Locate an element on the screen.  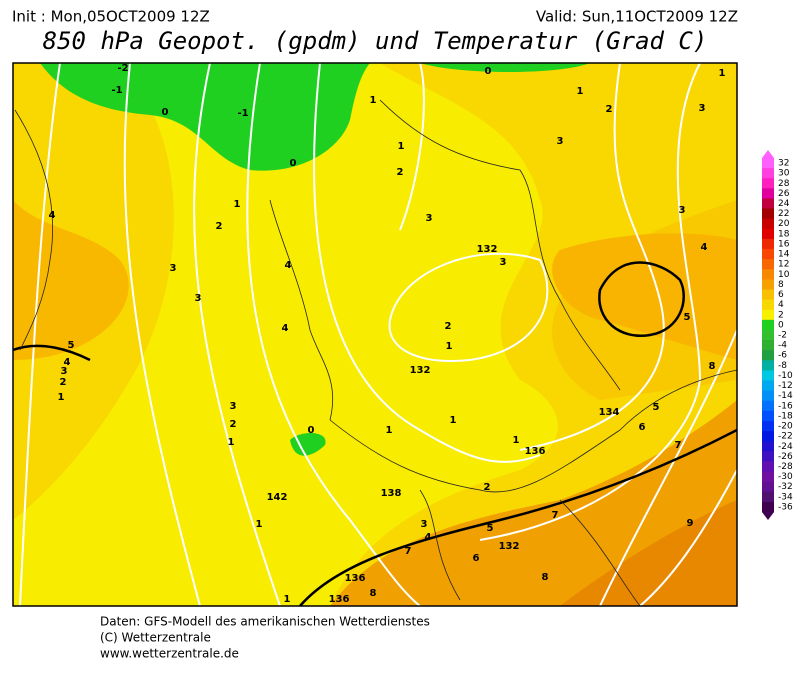
legend-label: -32 is located at coordinates (785, 487).